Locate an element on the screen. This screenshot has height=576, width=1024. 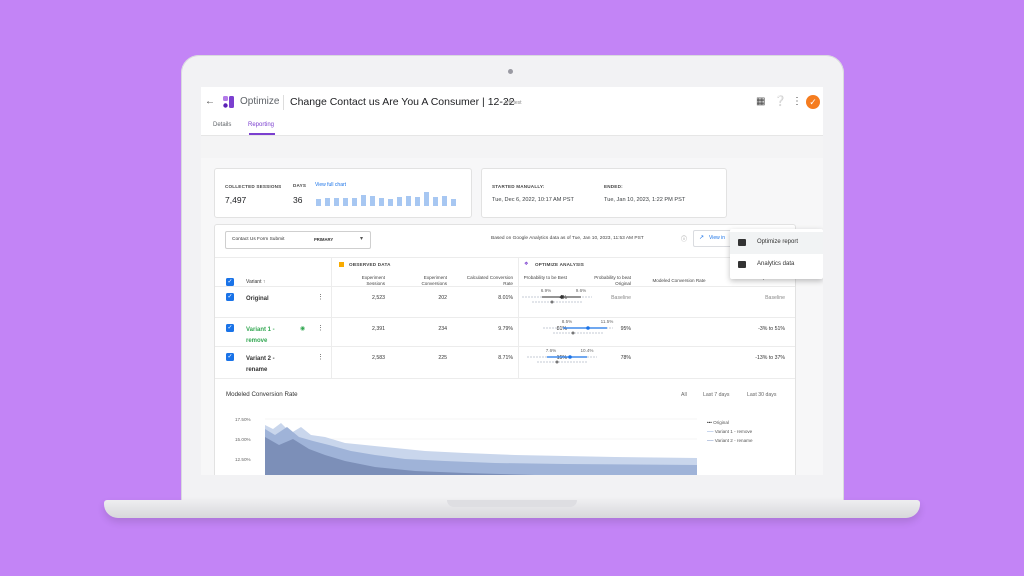
variant-name: Variant 1 - remove is located at coordinates (260, 335).